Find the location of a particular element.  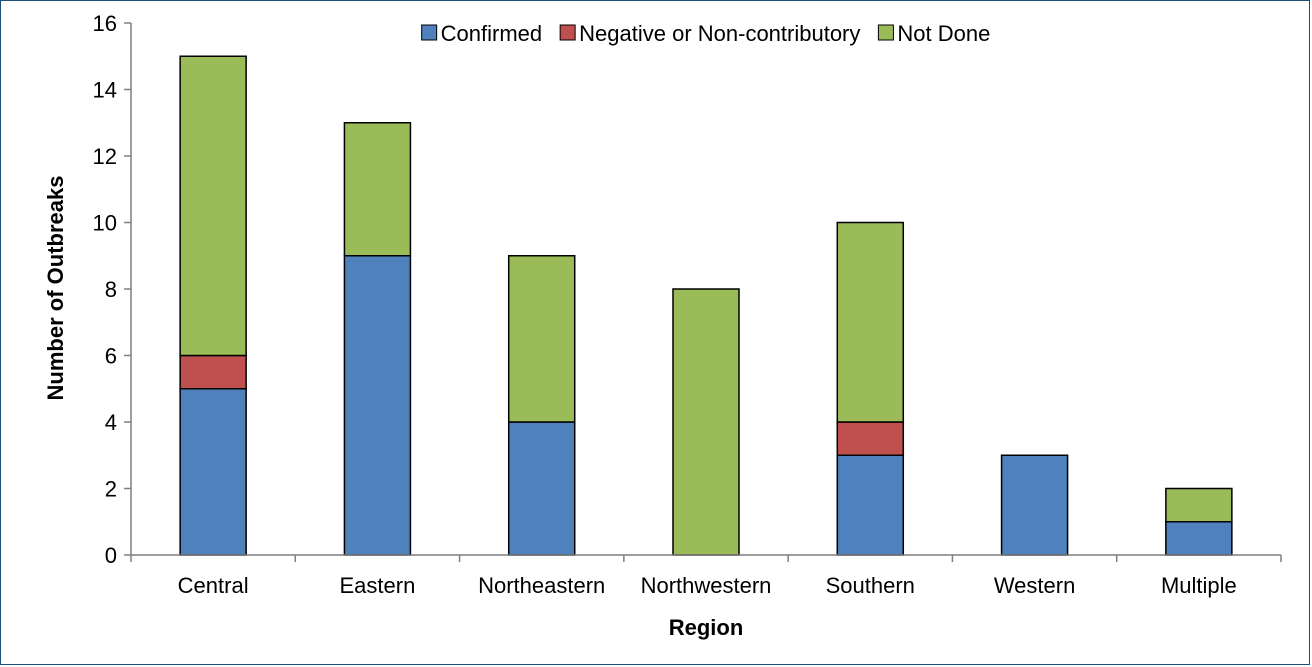

bar-central-negative-or-non-contributory is located at coordinates (213, 372).